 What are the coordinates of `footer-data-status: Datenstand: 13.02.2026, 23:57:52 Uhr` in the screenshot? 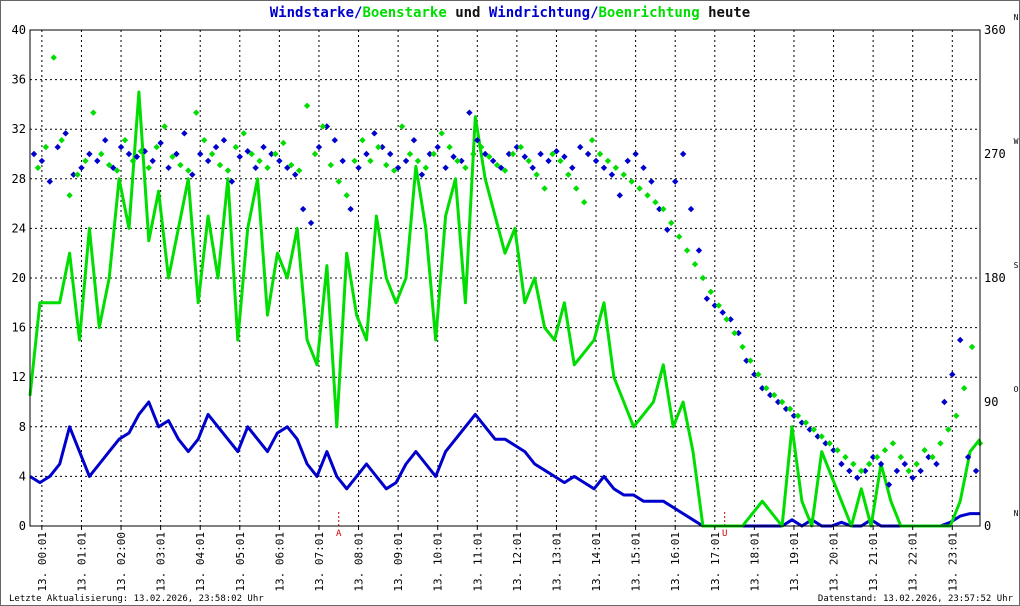 It's located at (915, 599).